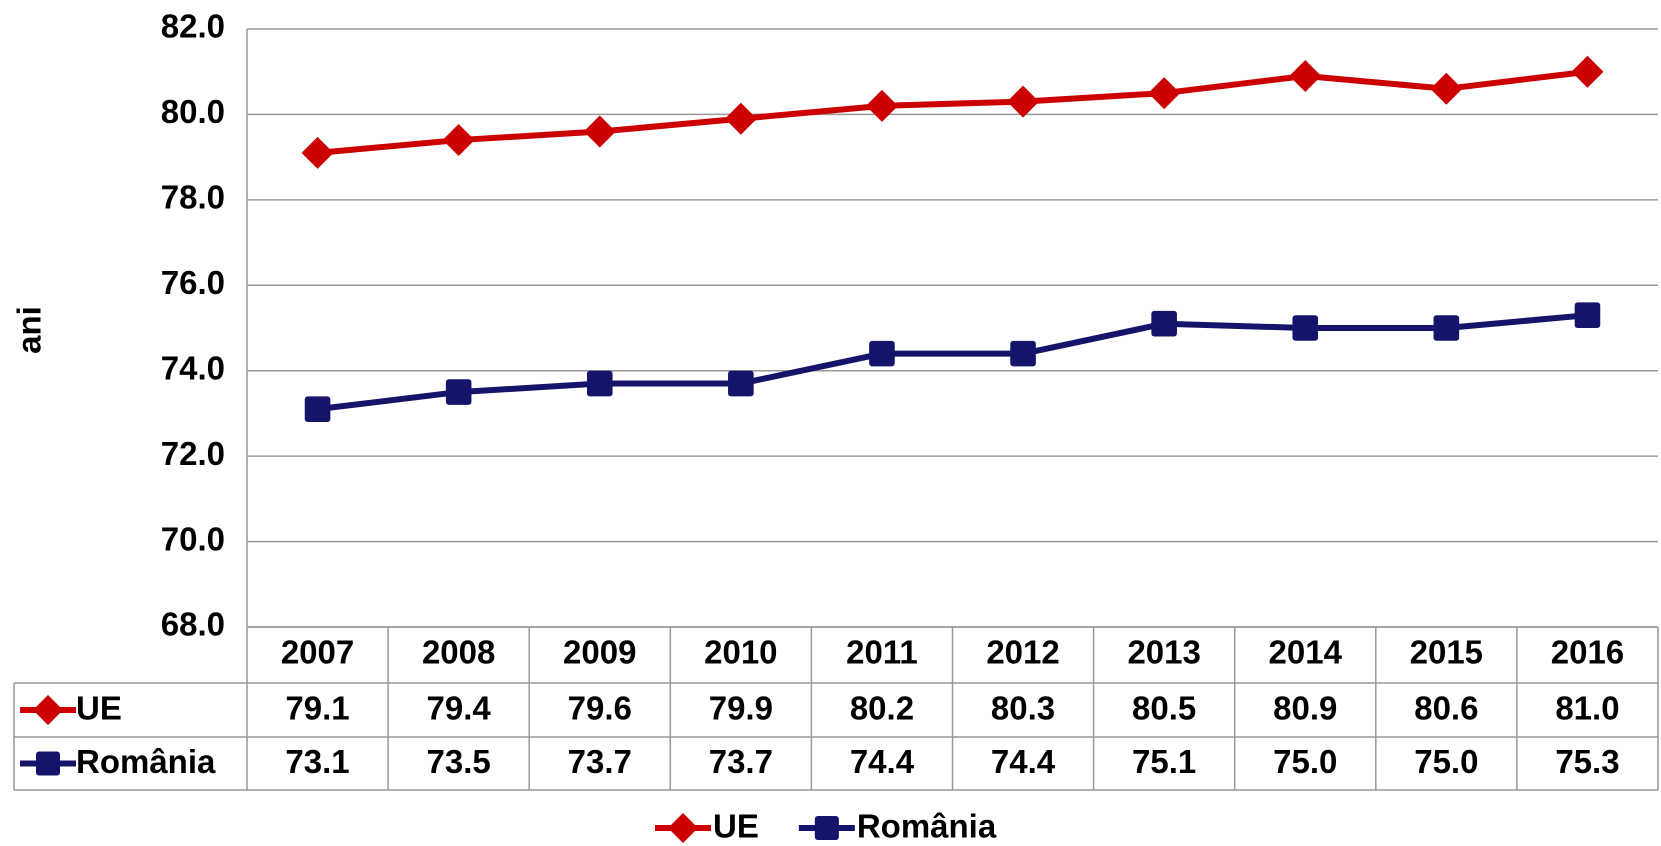  Describe the element at coordinates (600, 708) in the screenshot. I see `table-value: 79.6` at that location.